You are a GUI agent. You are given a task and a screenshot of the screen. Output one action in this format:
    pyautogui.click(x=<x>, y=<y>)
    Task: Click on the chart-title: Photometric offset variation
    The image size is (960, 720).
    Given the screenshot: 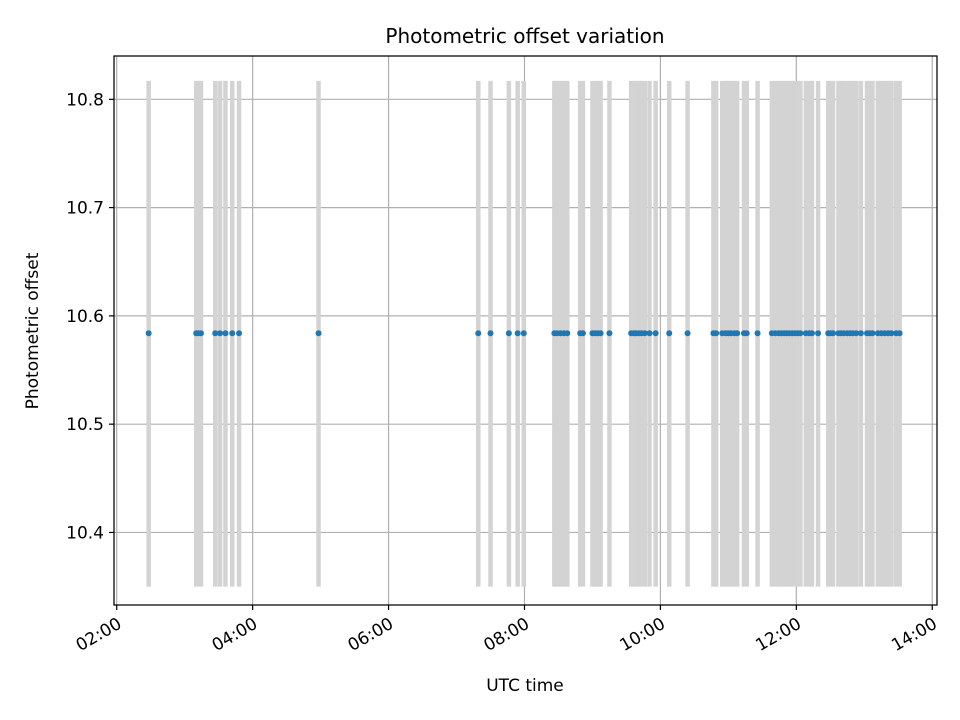 What is the action you would take?
    pyautogui.click(x=524, y=36)
    